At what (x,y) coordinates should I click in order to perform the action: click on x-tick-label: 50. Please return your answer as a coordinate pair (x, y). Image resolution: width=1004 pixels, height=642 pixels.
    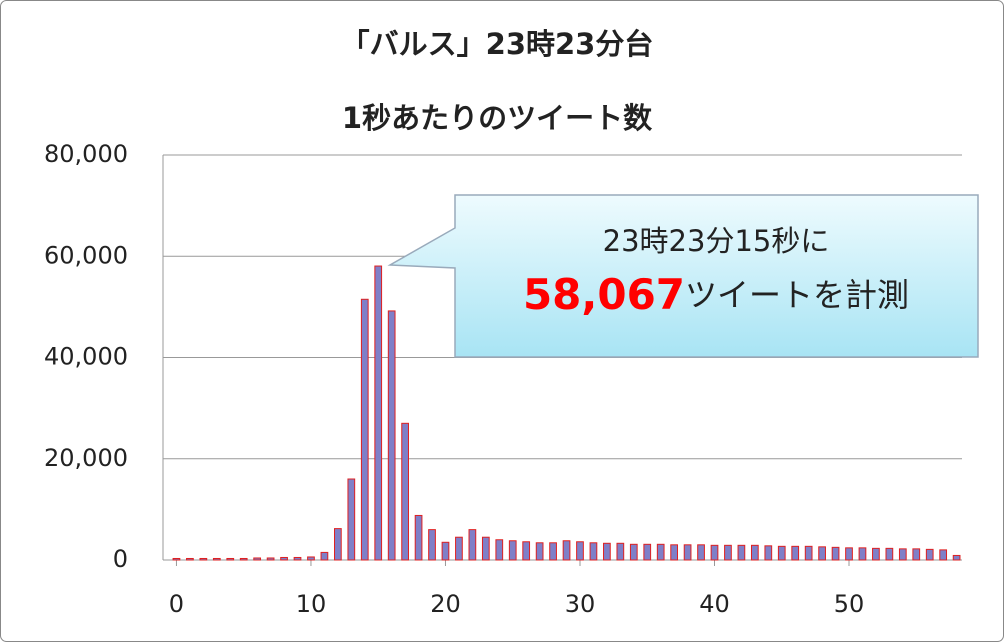
    Looking at the image, I should click on (849, 604).